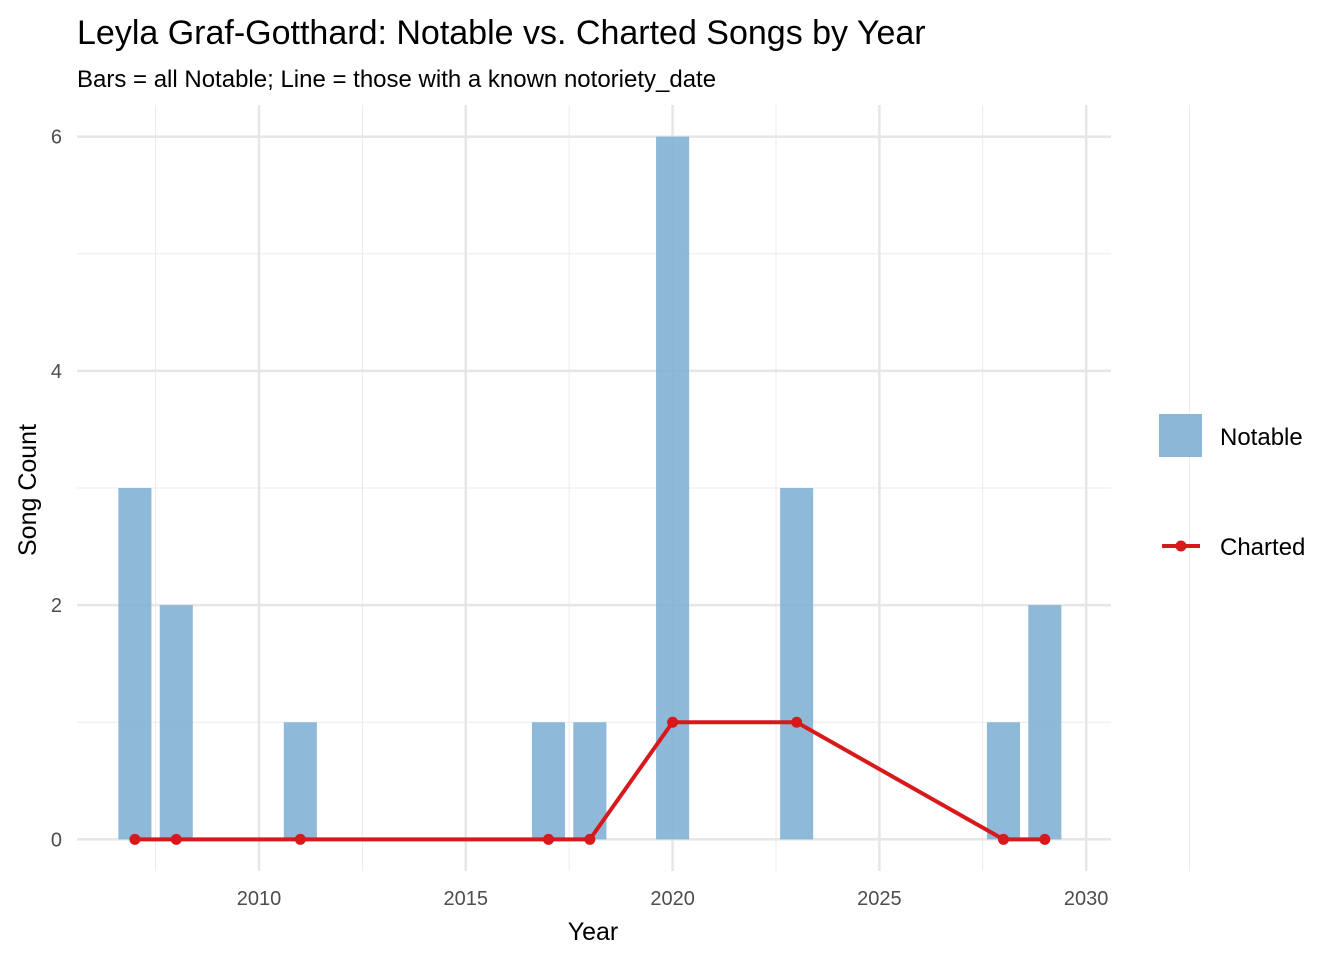  I want to click on point-charted-2023, so click(797, 722).